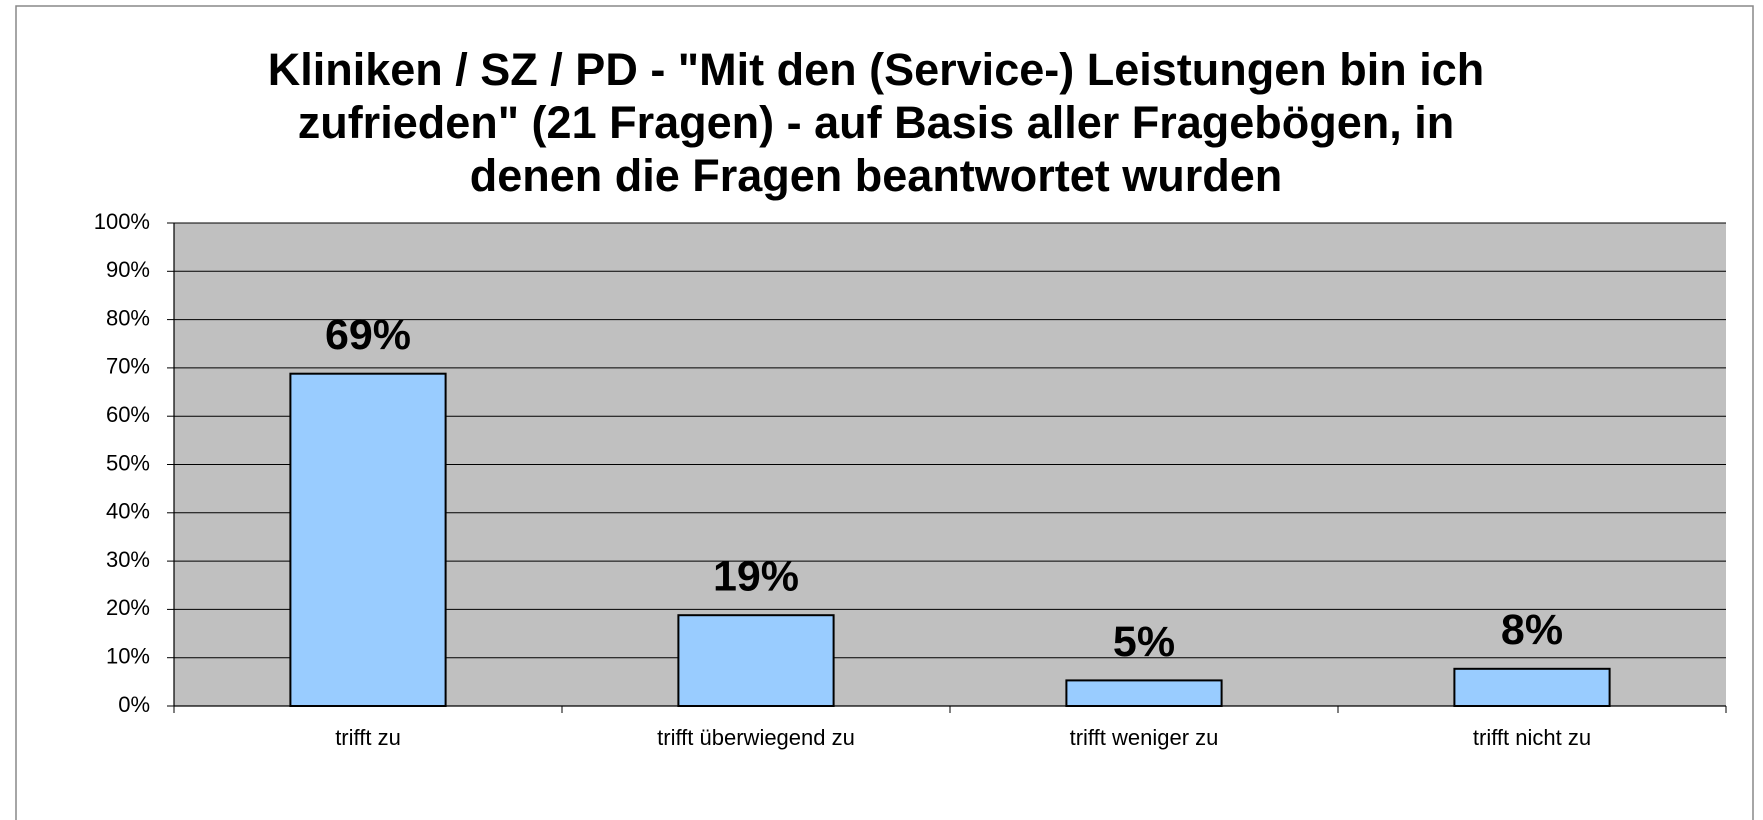 The width and height of the screenshot is (1763, 820). Describe the element at coordinates (1144, 737) in the screenshot. I see `x-tick-label: trifft weniger zu` at that location.